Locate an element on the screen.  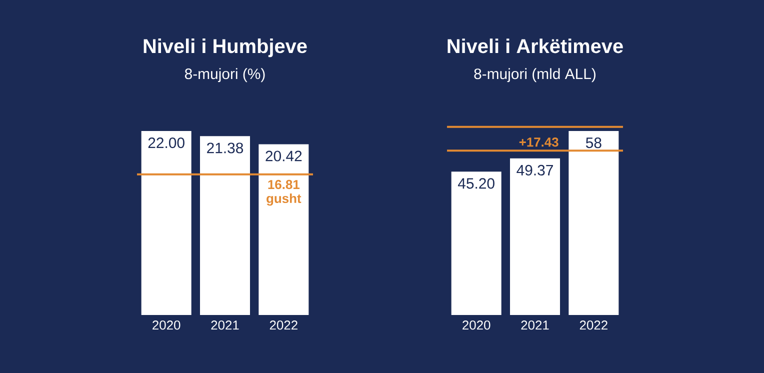
data-label: 49.37 is located at coordinates (534, 170).